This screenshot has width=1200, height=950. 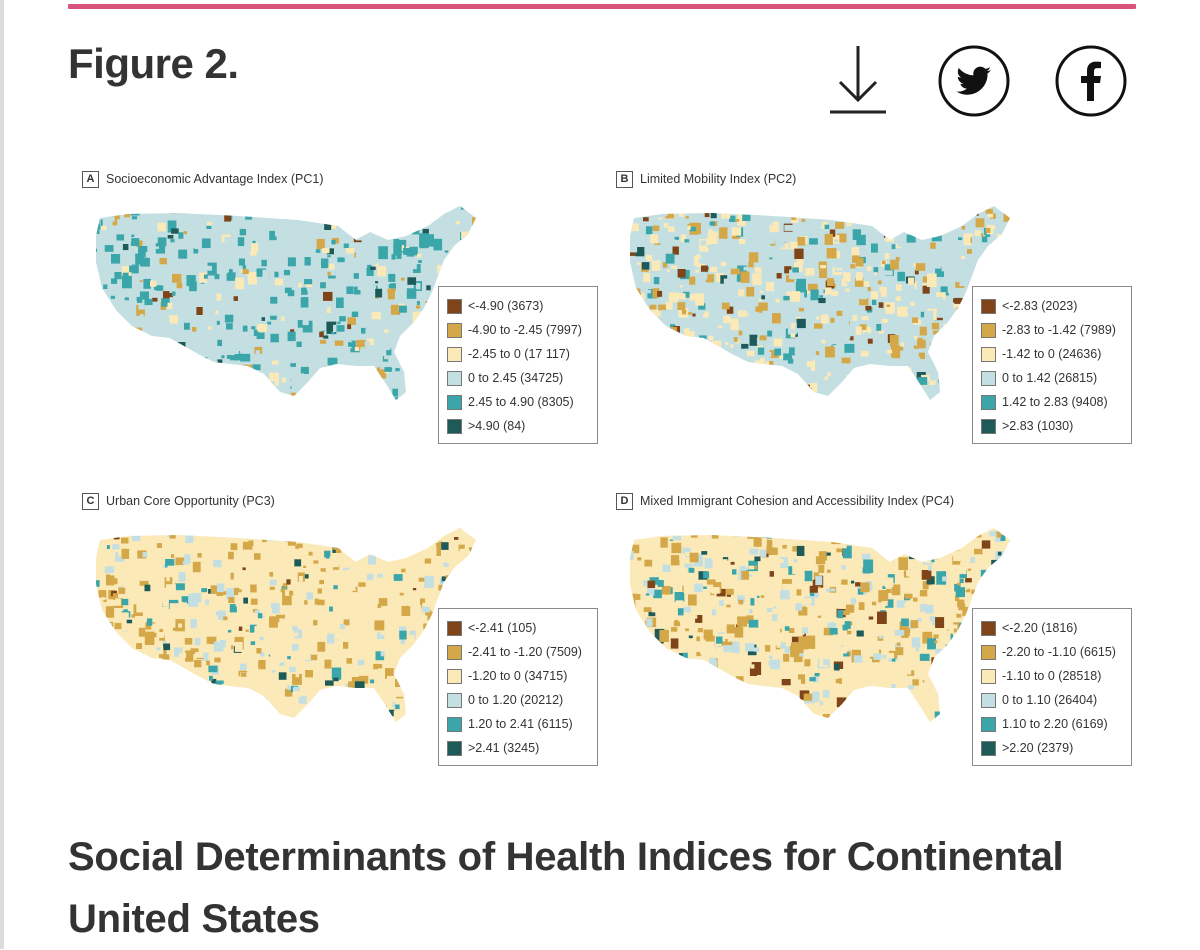 I want to click on download-icon, so click(x=858, y=80).